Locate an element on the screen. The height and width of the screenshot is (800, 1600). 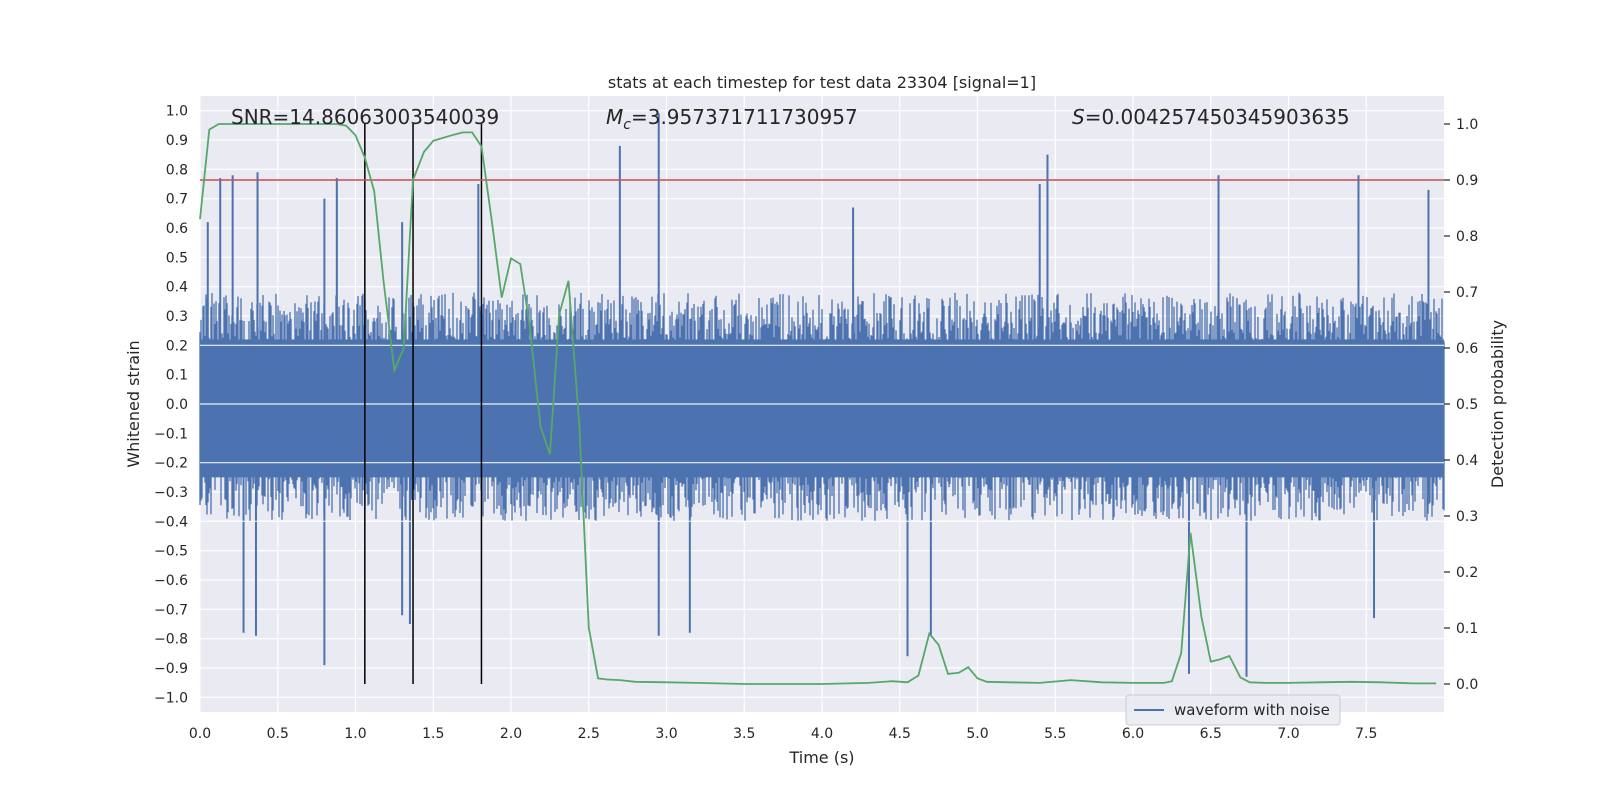
y-left-tick-label: 0.4 is located at coordinates (177, 288).